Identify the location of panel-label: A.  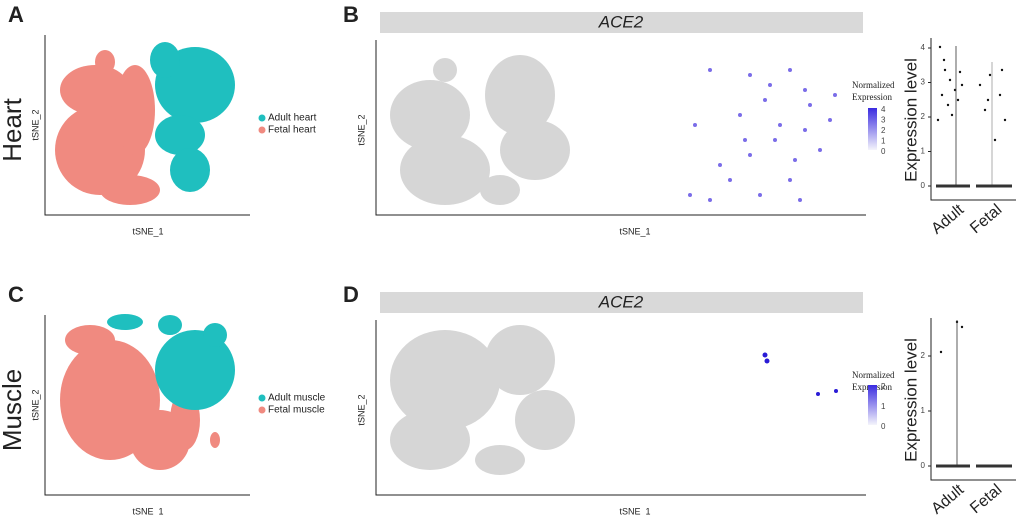
(16, 14).